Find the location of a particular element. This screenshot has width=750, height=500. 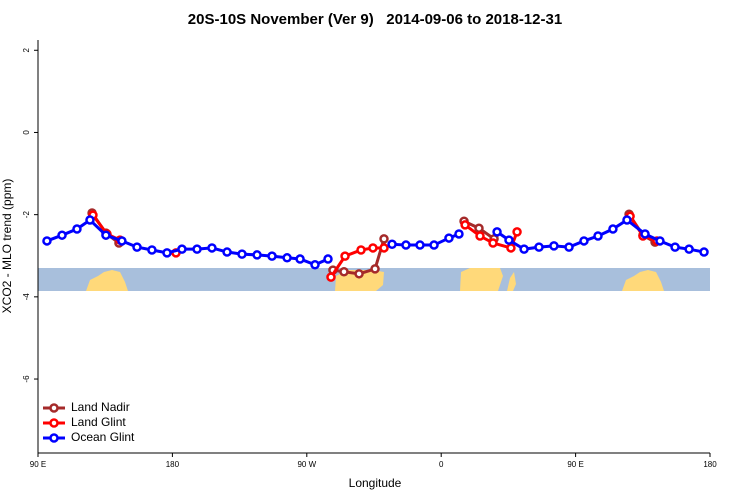

y-tick-label: 0 is located at coordinates (26, 132).